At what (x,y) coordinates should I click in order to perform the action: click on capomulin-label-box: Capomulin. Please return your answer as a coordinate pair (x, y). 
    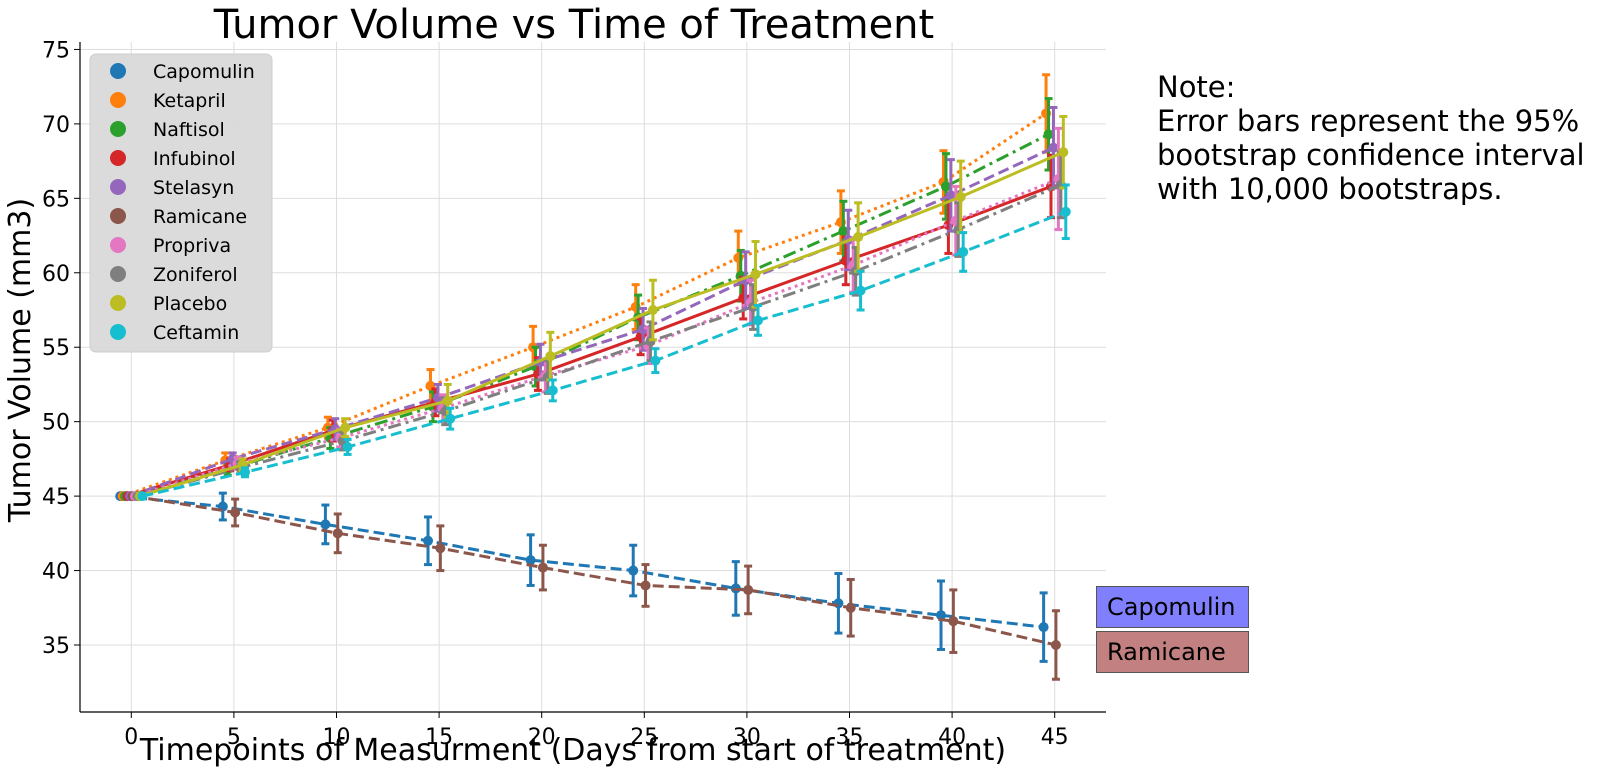
    Looking at the image, I should click on (1172, 607).